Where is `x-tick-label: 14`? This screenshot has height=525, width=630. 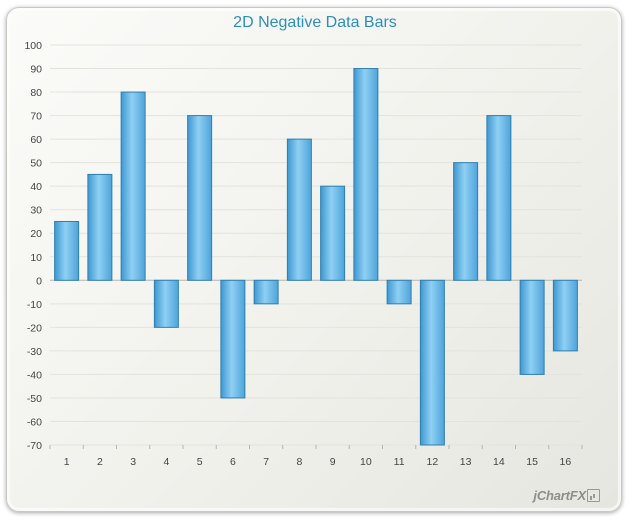
x-tick-label: 14 is located at coordinates (499, 462).